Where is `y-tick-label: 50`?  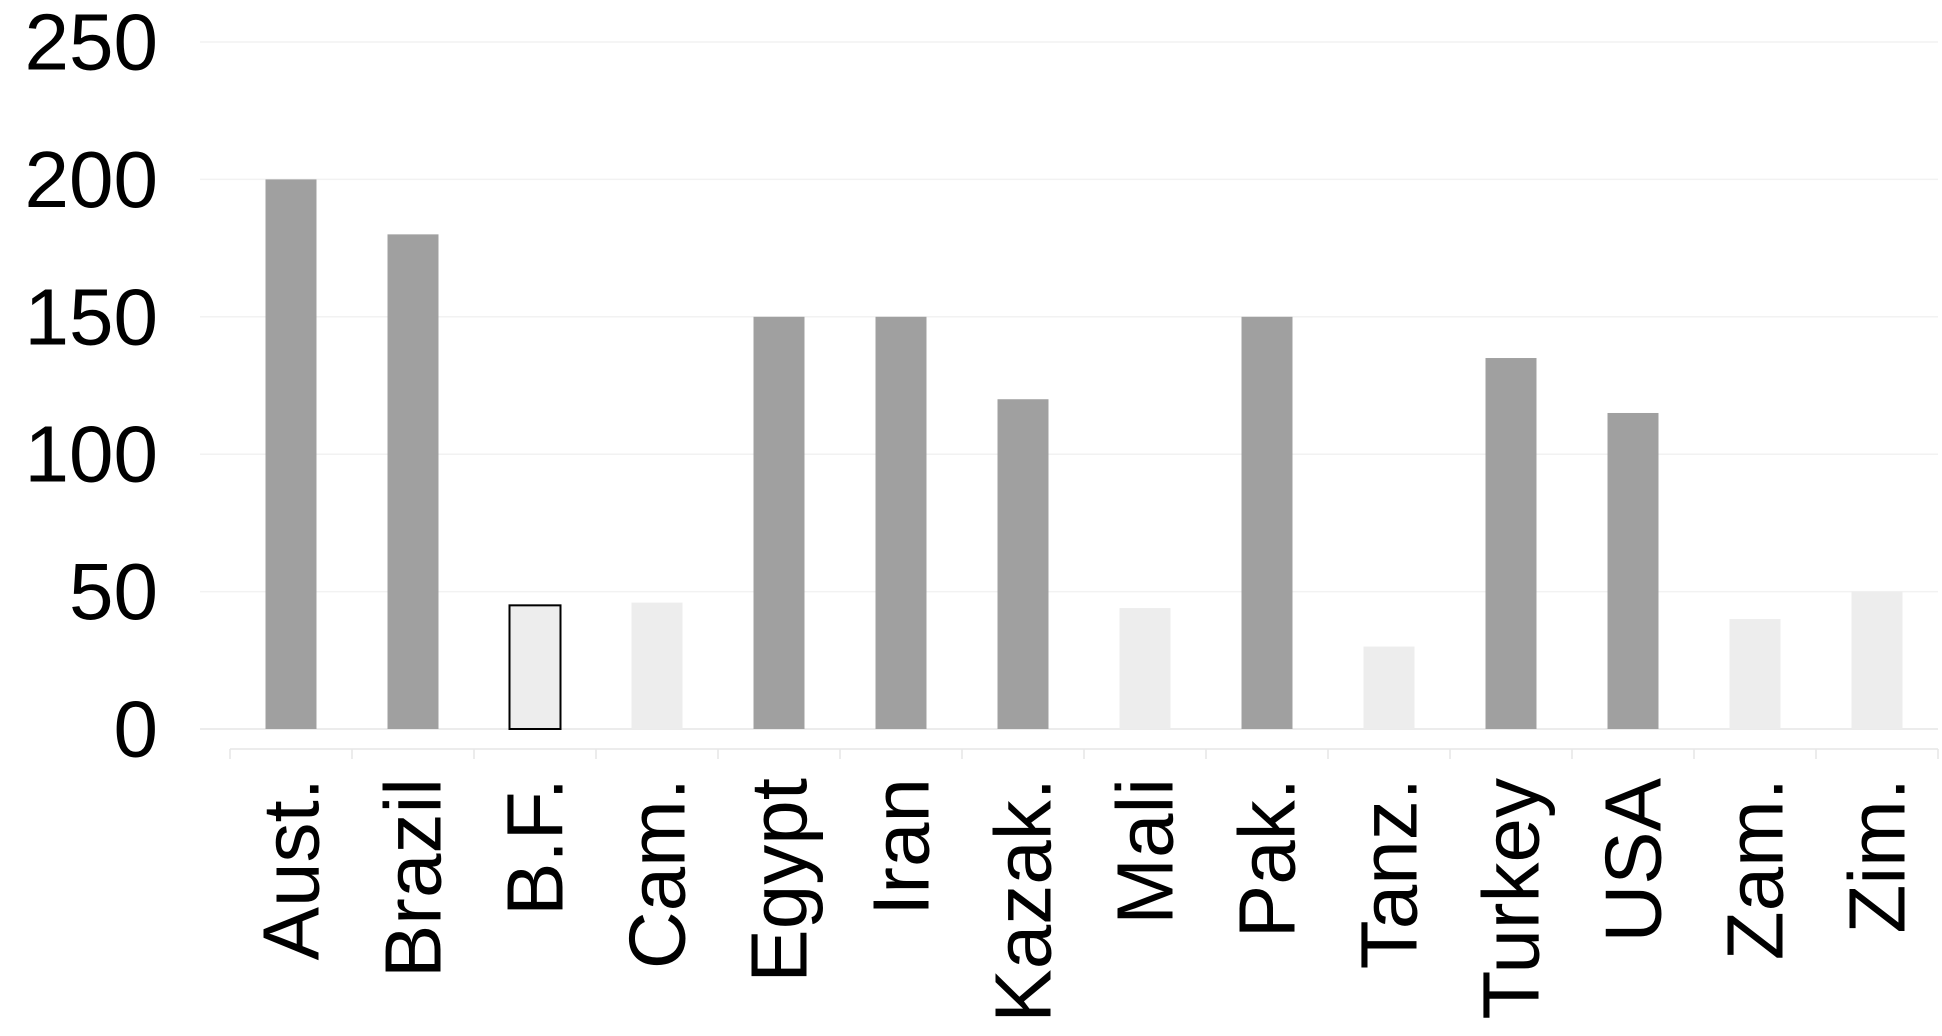 y-tick-label: 50 is located at coordinates (113, 591).